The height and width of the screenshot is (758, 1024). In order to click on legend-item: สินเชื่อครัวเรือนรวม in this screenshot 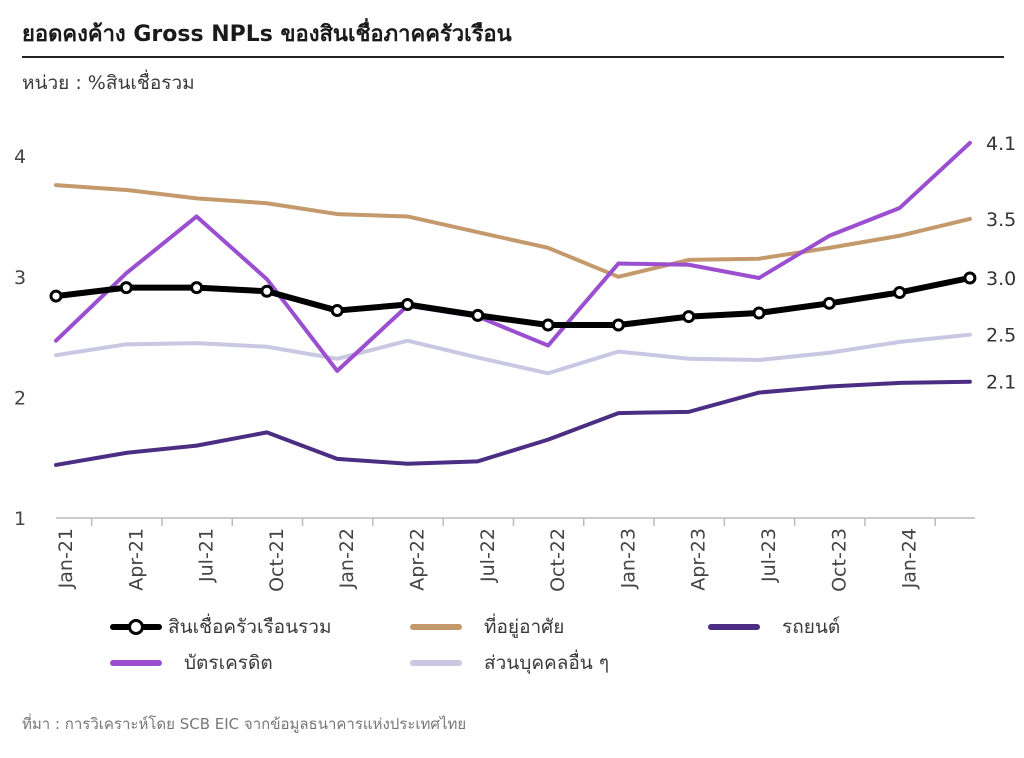, I will do `click(220, 627)`.